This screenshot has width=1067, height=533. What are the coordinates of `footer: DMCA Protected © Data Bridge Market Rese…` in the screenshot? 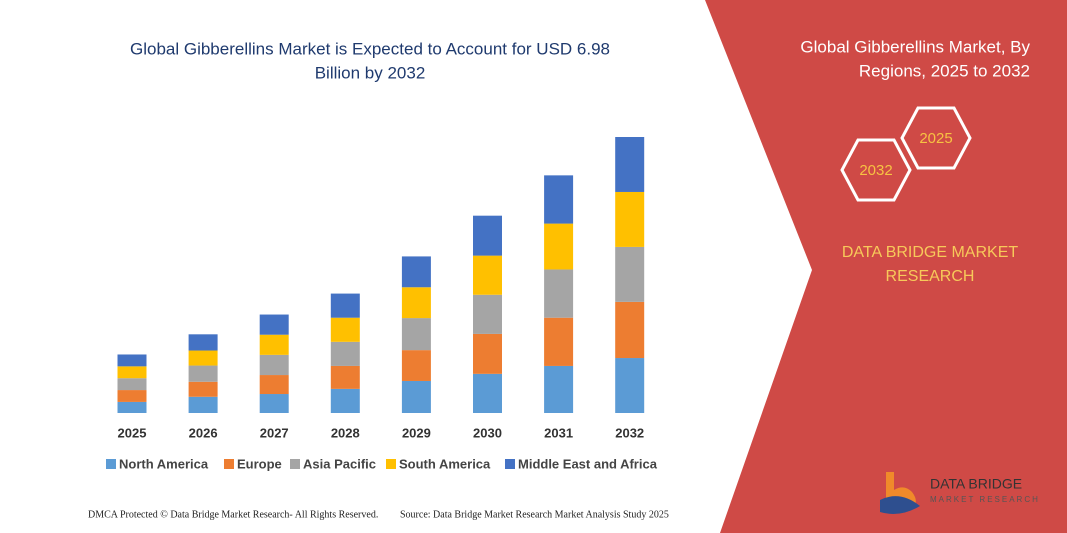 It's located at (233, 514).